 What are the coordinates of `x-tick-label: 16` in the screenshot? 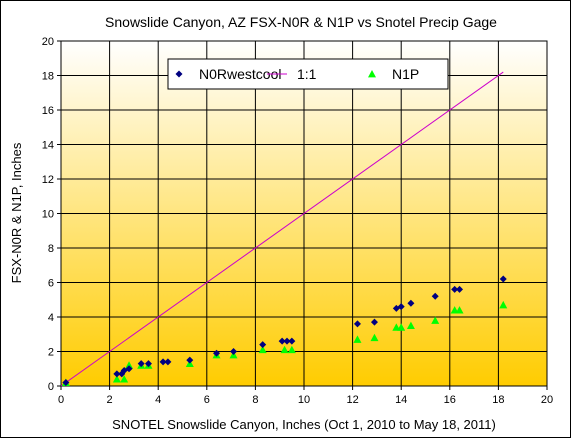 It's located at (450, 400).